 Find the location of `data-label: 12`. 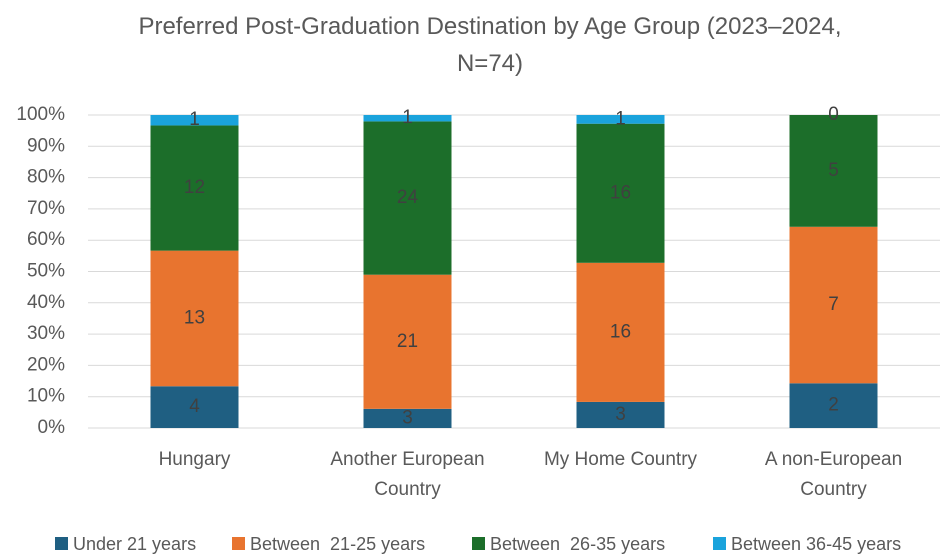

data-label: 12 is located at coordinates (194, 187).